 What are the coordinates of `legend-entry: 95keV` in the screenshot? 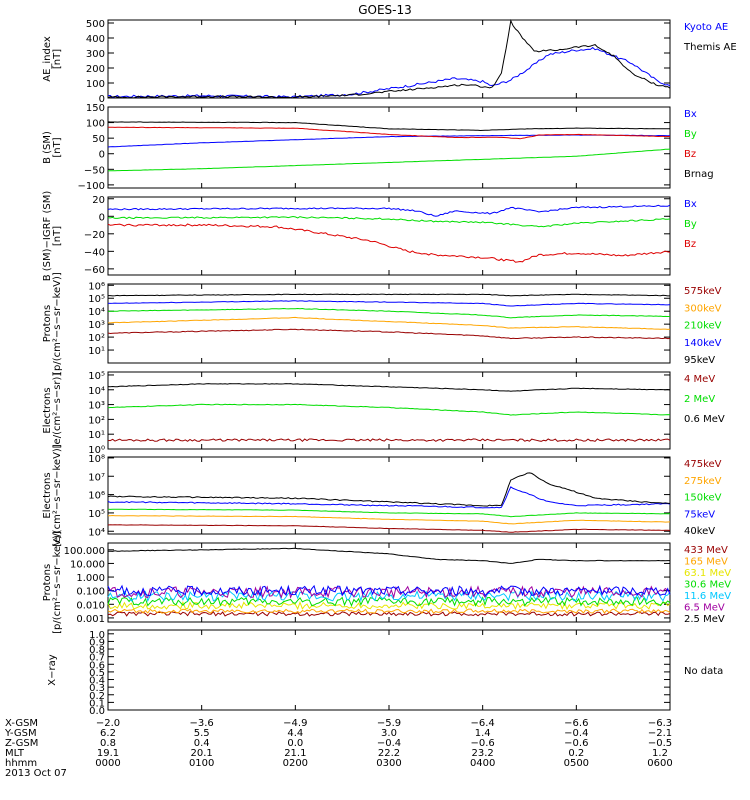 It's located at (699, 360).